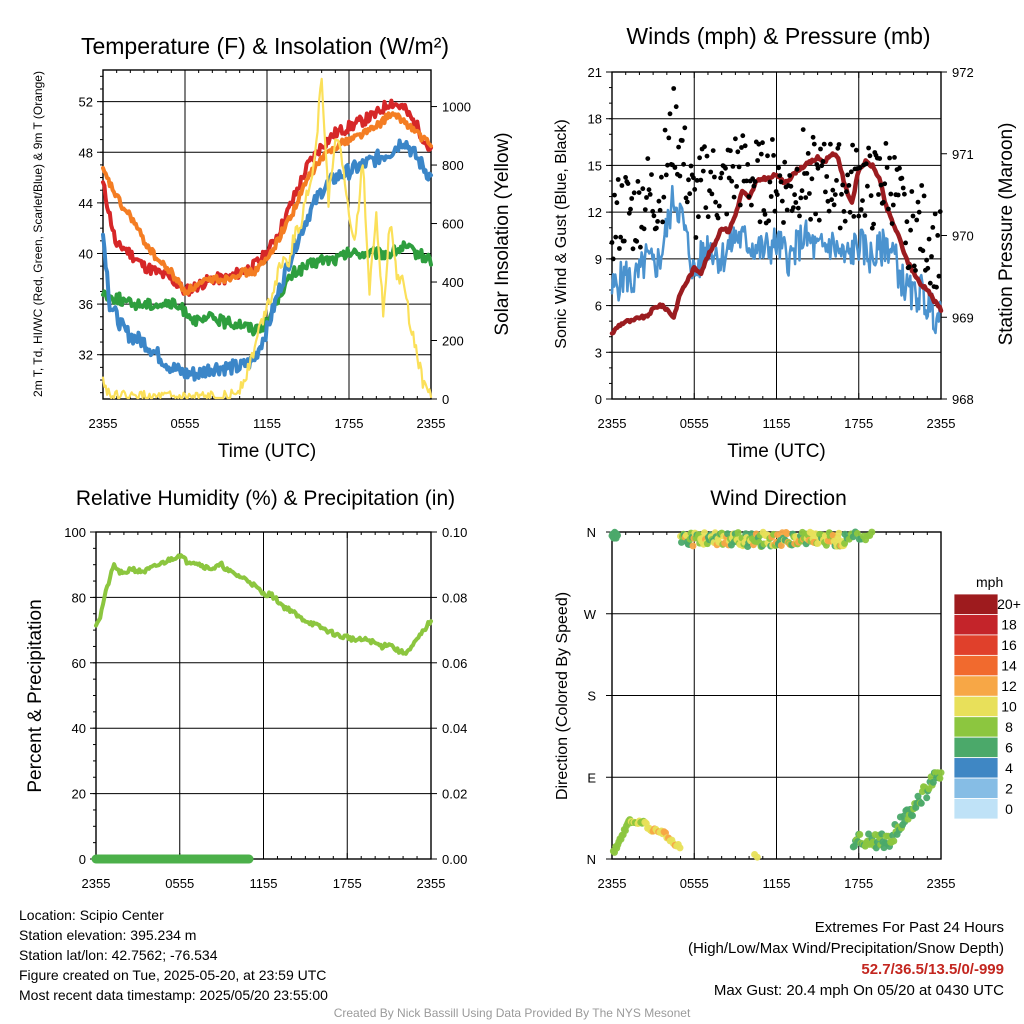  I want to click on y-tick-label: 80, so click(79, 597).